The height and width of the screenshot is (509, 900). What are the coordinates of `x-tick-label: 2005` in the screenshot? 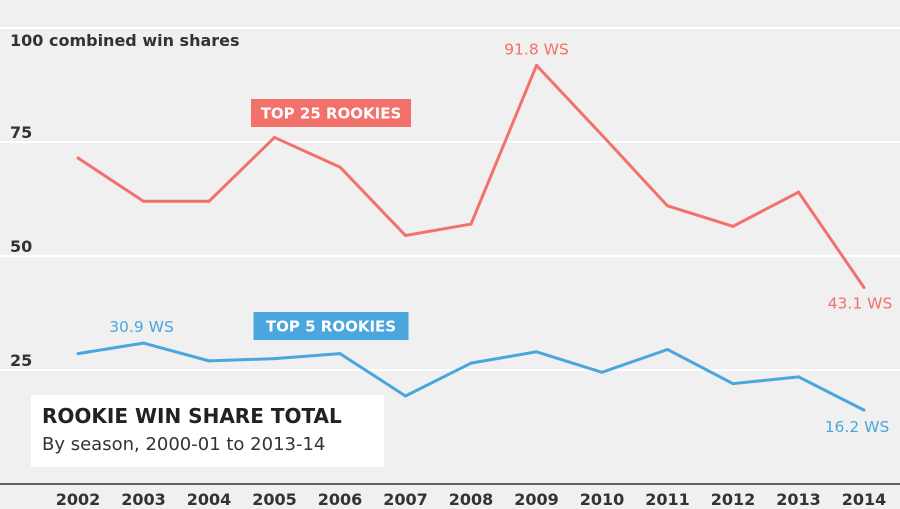 It's located at (274, 499).